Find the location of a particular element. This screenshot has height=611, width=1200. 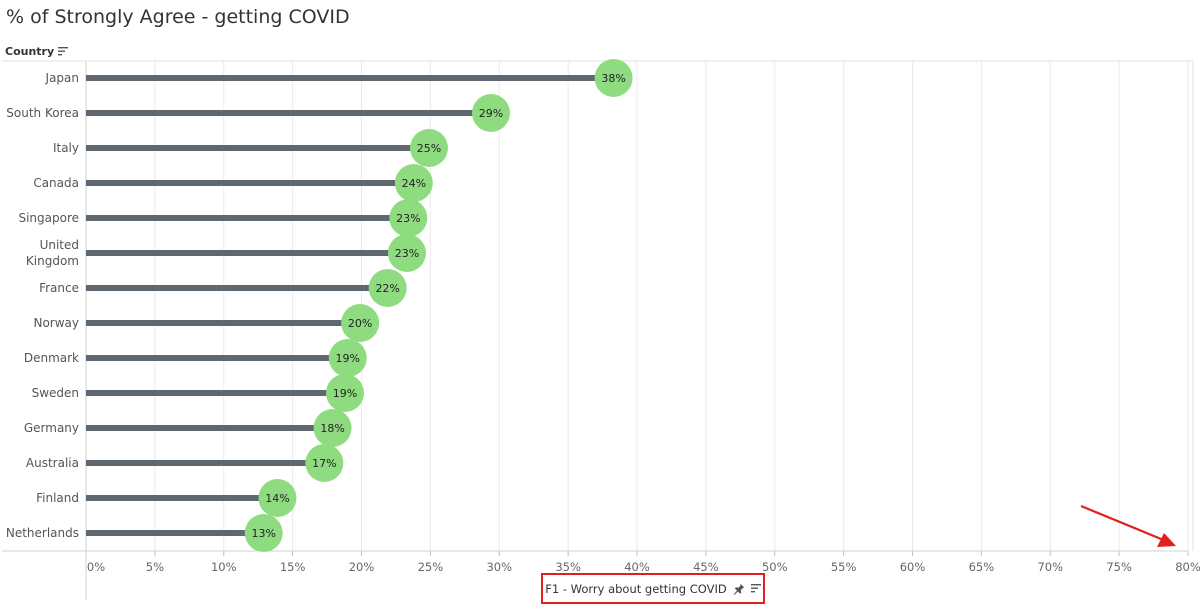

category-label: Finland is located at coordinates (57, 498).